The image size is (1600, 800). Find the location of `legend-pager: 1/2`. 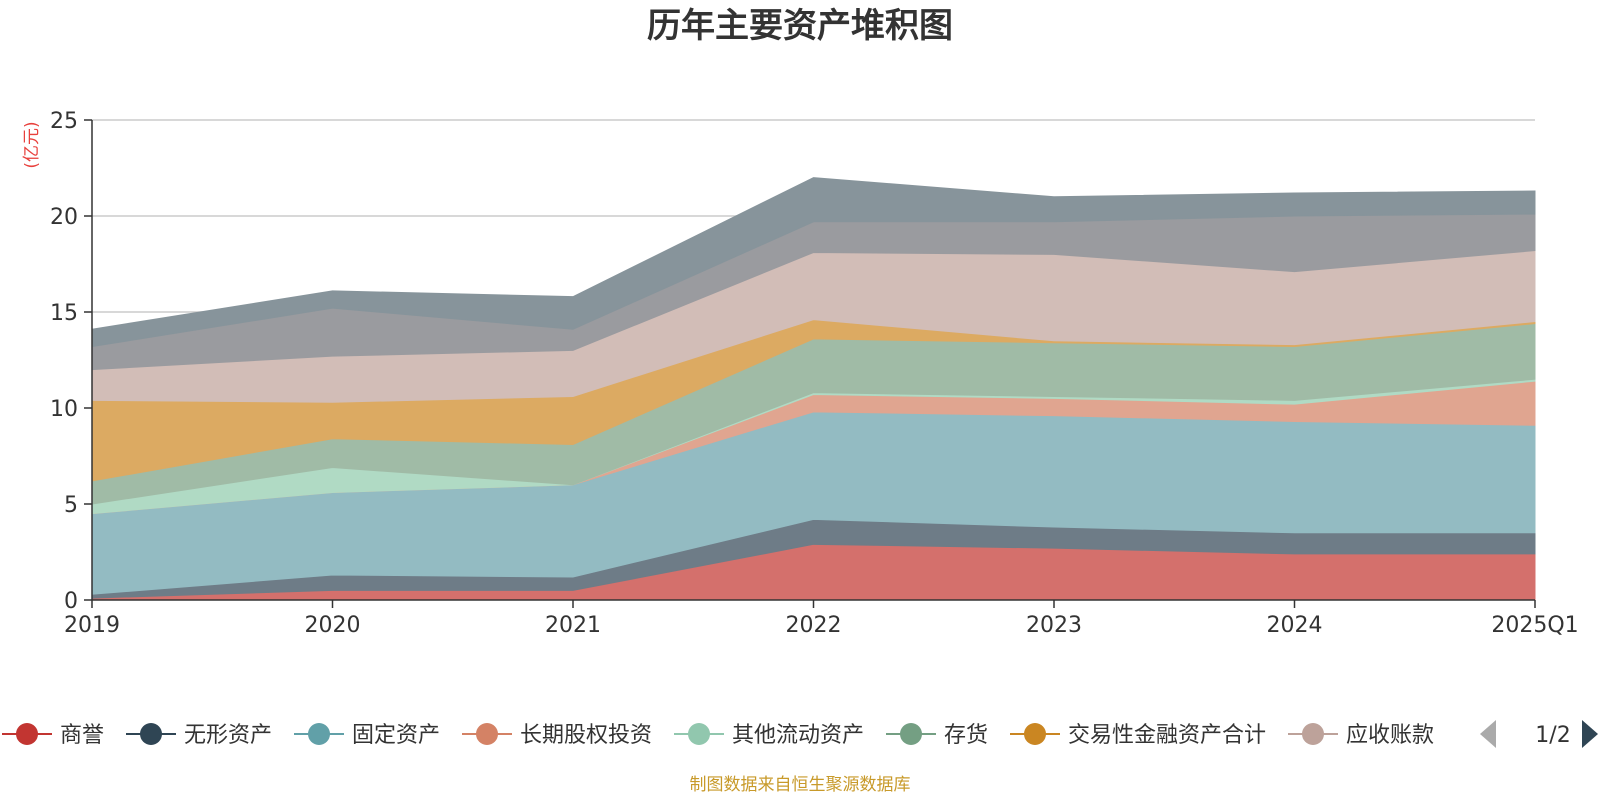

legend-pager: 1/2 is located at coordinates (1539, 734).